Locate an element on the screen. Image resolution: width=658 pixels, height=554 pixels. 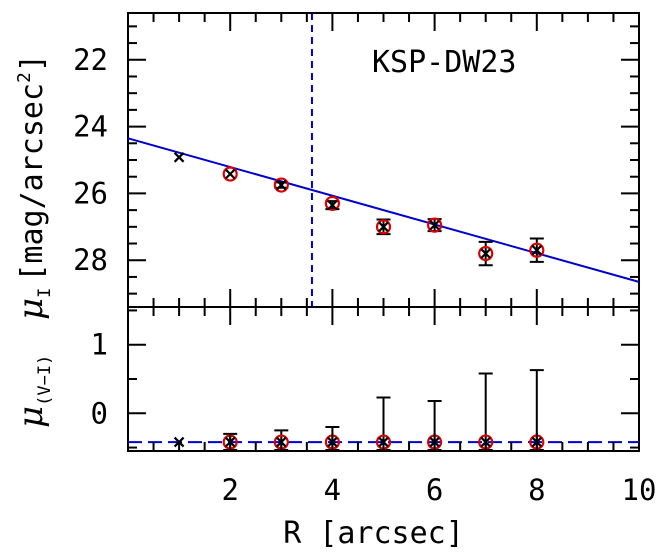
bottom-y-axis-subscript: (V−I) is located at coordinates (45, 380).